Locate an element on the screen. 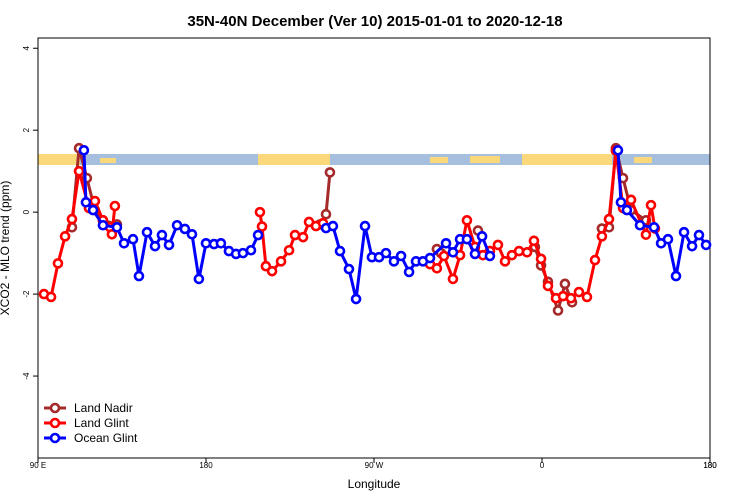 This screenshot has width=750, height=500. x-tick-label: 90 W is located at coordinates (374, 465).